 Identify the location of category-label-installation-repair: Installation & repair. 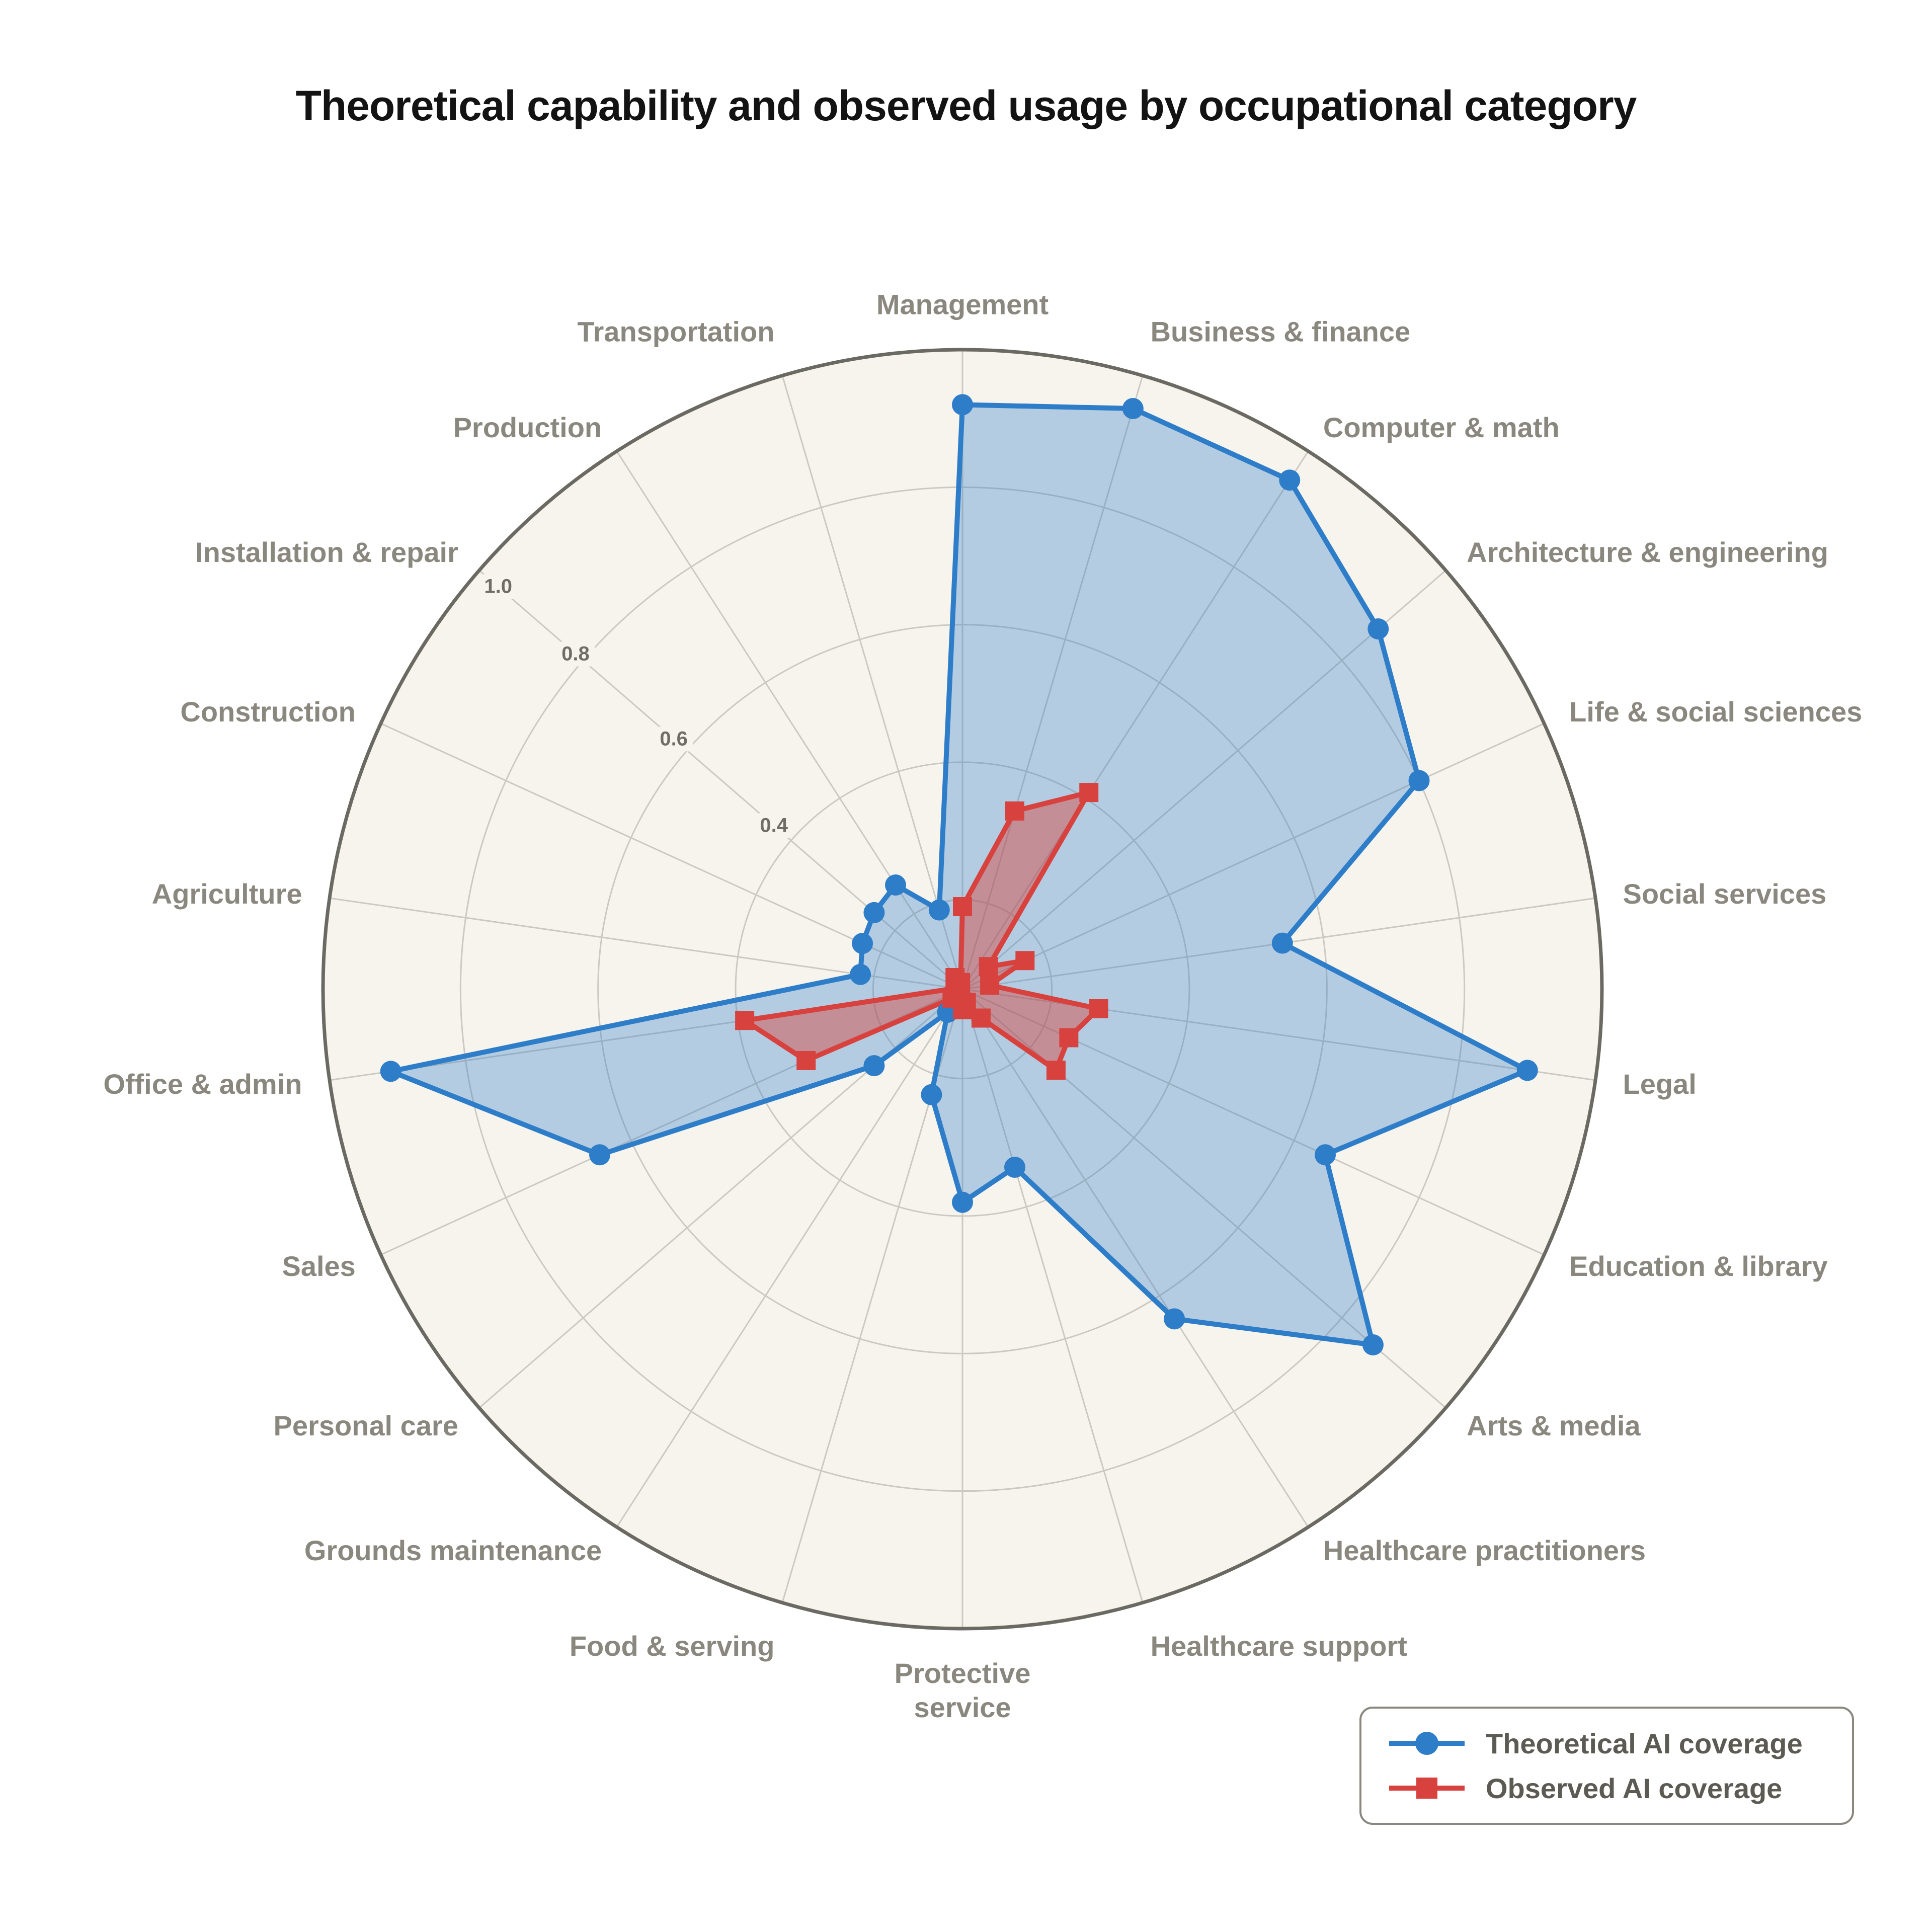
(327, 552).